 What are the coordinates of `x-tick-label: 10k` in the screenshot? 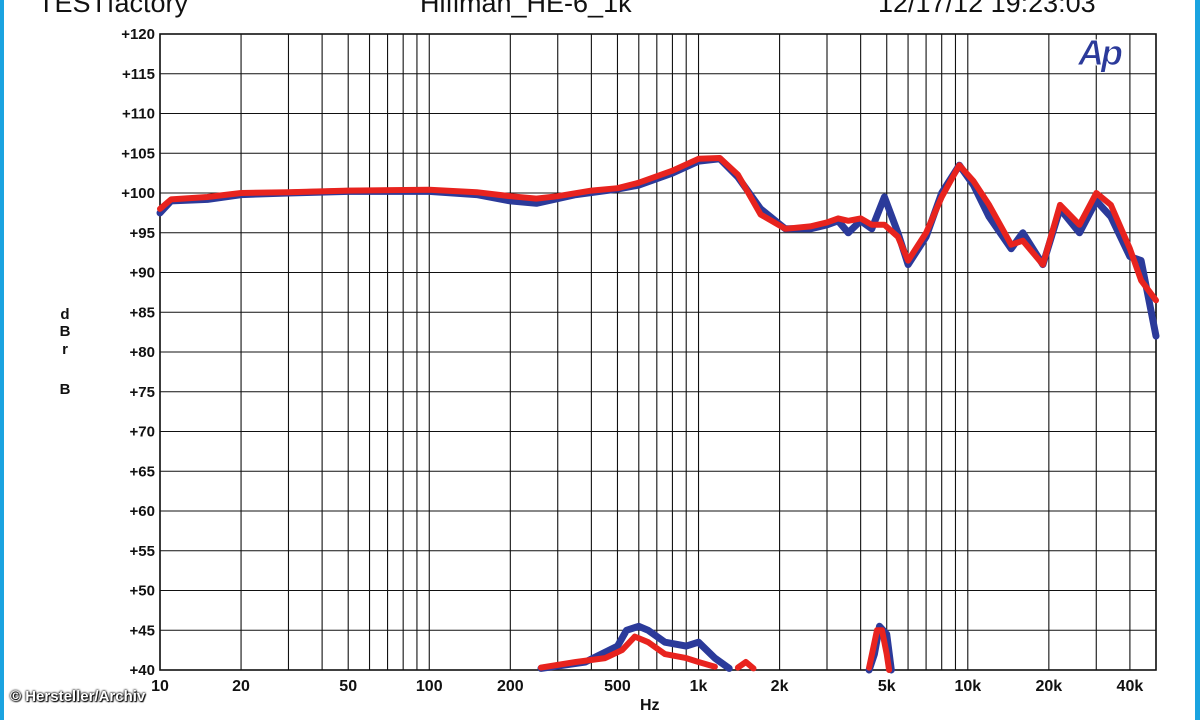 It's located at (967, 686).